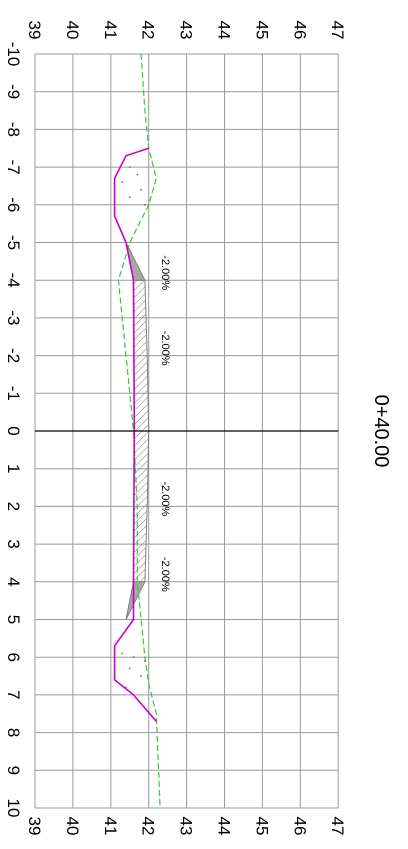 The height and width of the screenshot is (849, 408). I want to click on ditch-fill-dots, so click(133, 427).